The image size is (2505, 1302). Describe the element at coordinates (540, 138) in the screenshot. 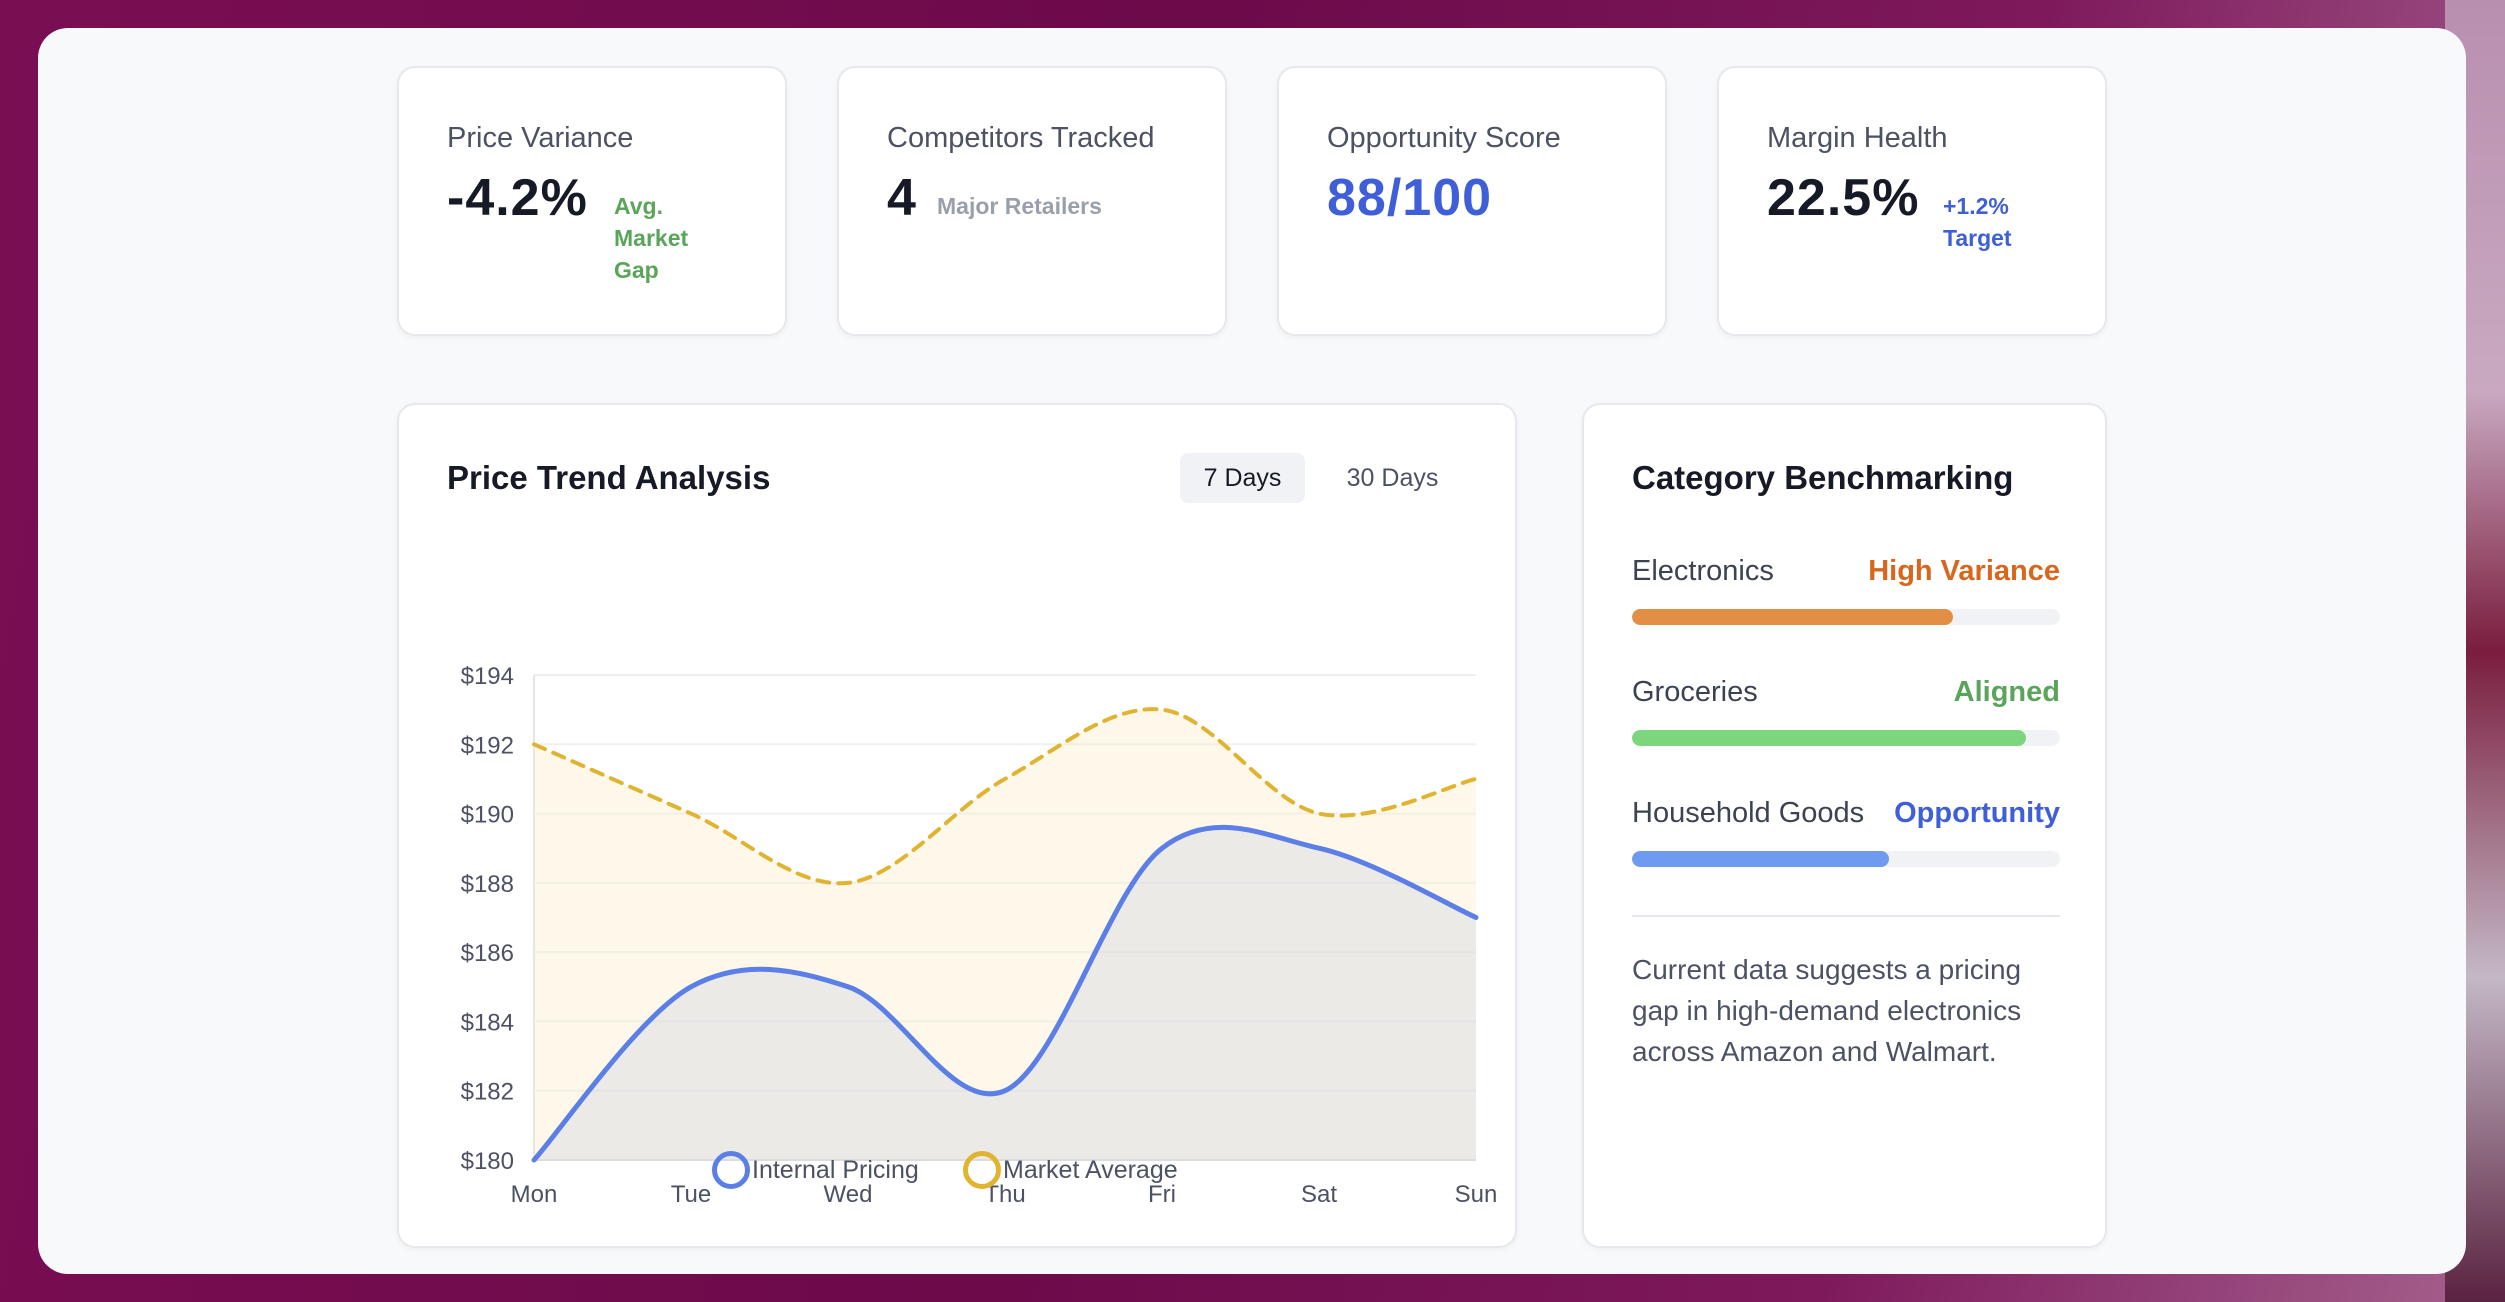

I see `stat-label: Price Variance` at that location.